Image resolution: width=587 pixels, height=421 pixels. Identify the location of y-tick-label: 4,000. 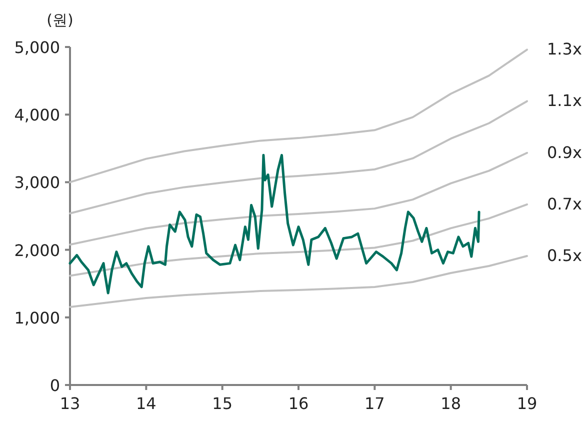
(37, 115).